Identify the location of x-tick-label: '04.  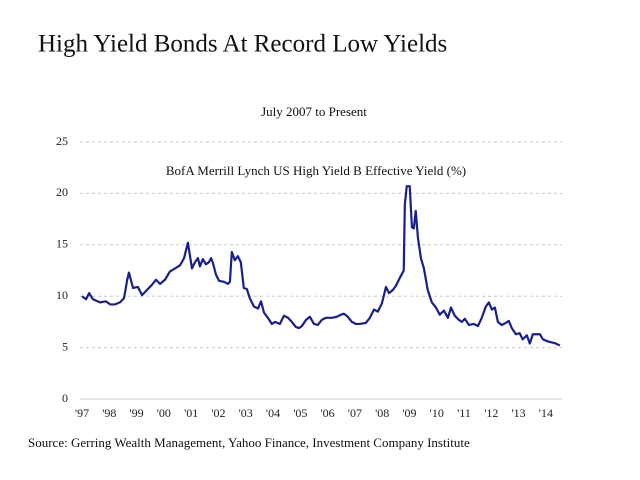
(273, 413).